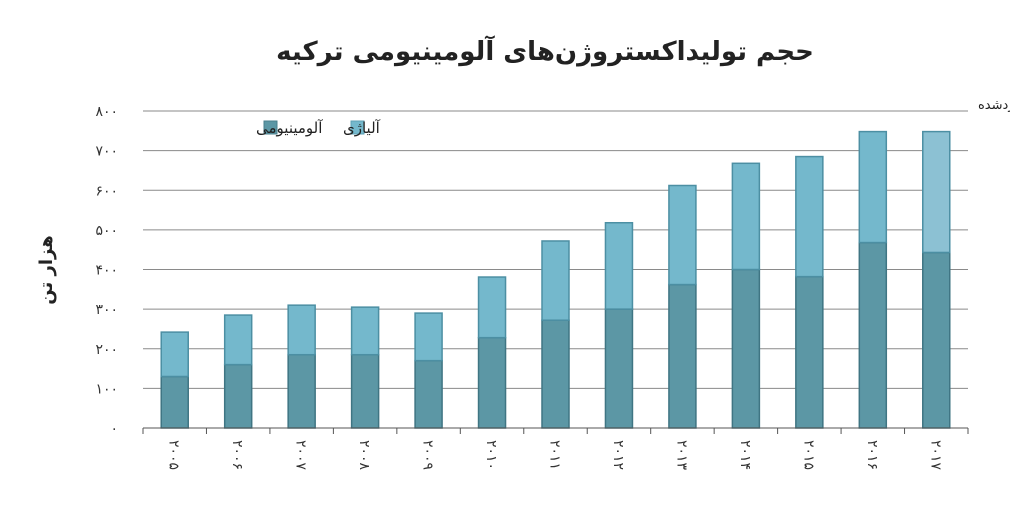  I want to click on y-tick-label: ۶۰۰, so click(106, 191).